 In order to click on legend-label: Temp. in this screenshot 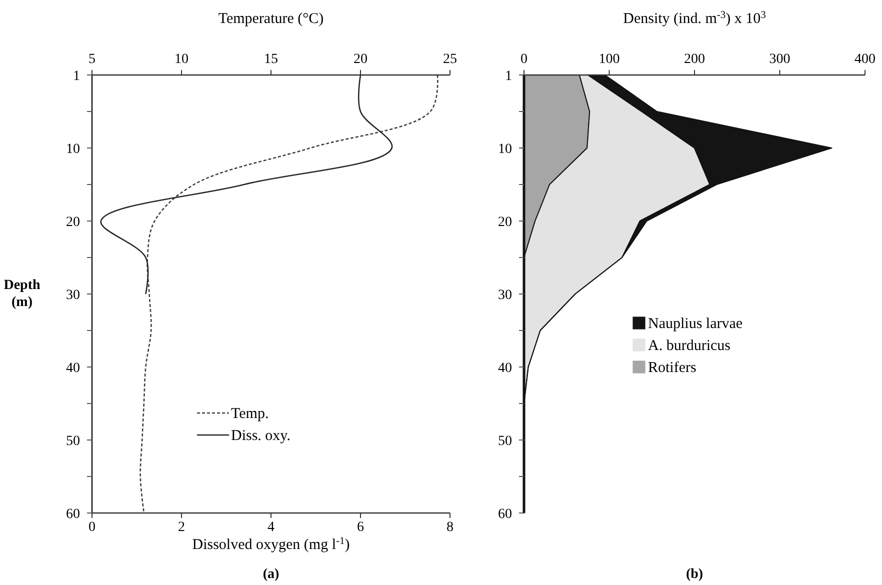, I will do `click(250, 414)`.